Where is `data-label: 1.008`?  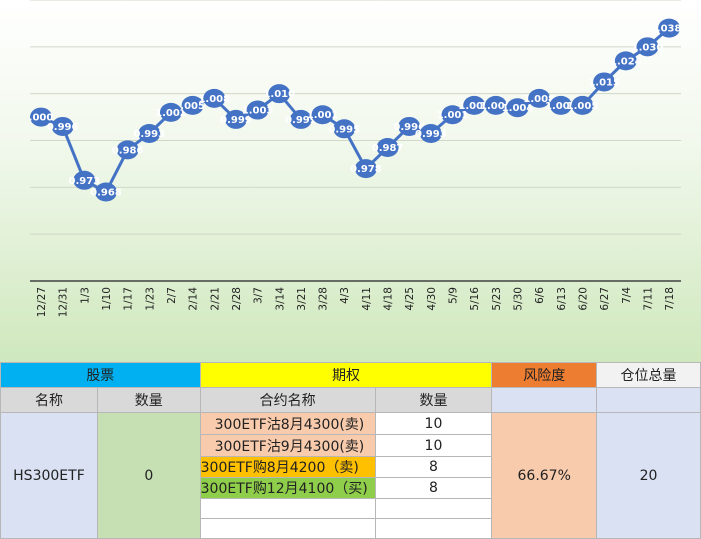 data-label: 1.008 is located at coordinates (214, 99).